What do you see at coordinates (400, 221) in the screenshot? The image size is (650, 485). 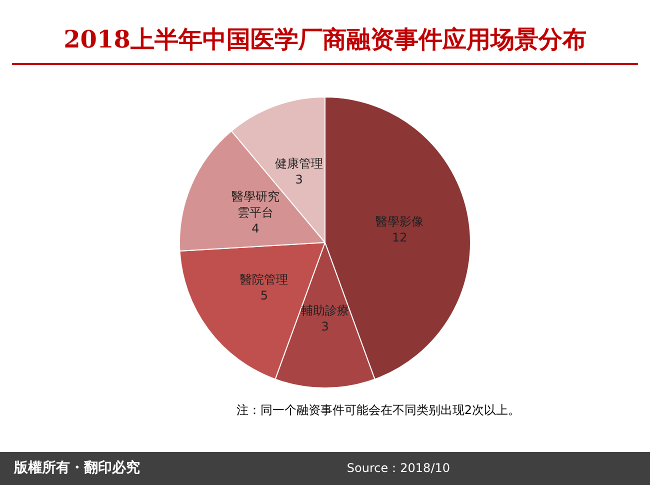 I see `slice-label: 醫學影像` at bounding box center [400, 221].